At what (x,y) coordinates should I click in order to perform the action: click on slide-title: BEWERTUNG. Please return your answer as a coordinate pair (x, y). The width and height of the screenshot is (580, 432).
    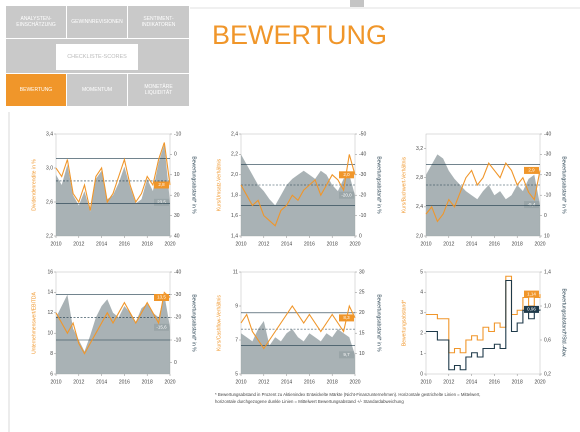
    Looking at the image, I should click on (300, 35).